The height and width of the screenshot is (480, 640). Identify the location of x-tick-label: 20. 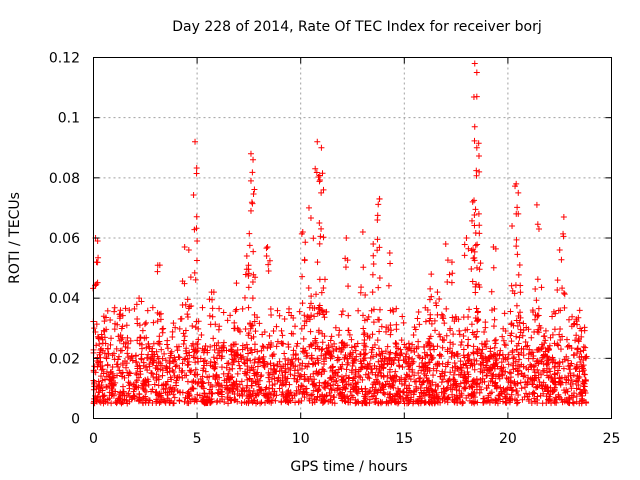
(508, 439).